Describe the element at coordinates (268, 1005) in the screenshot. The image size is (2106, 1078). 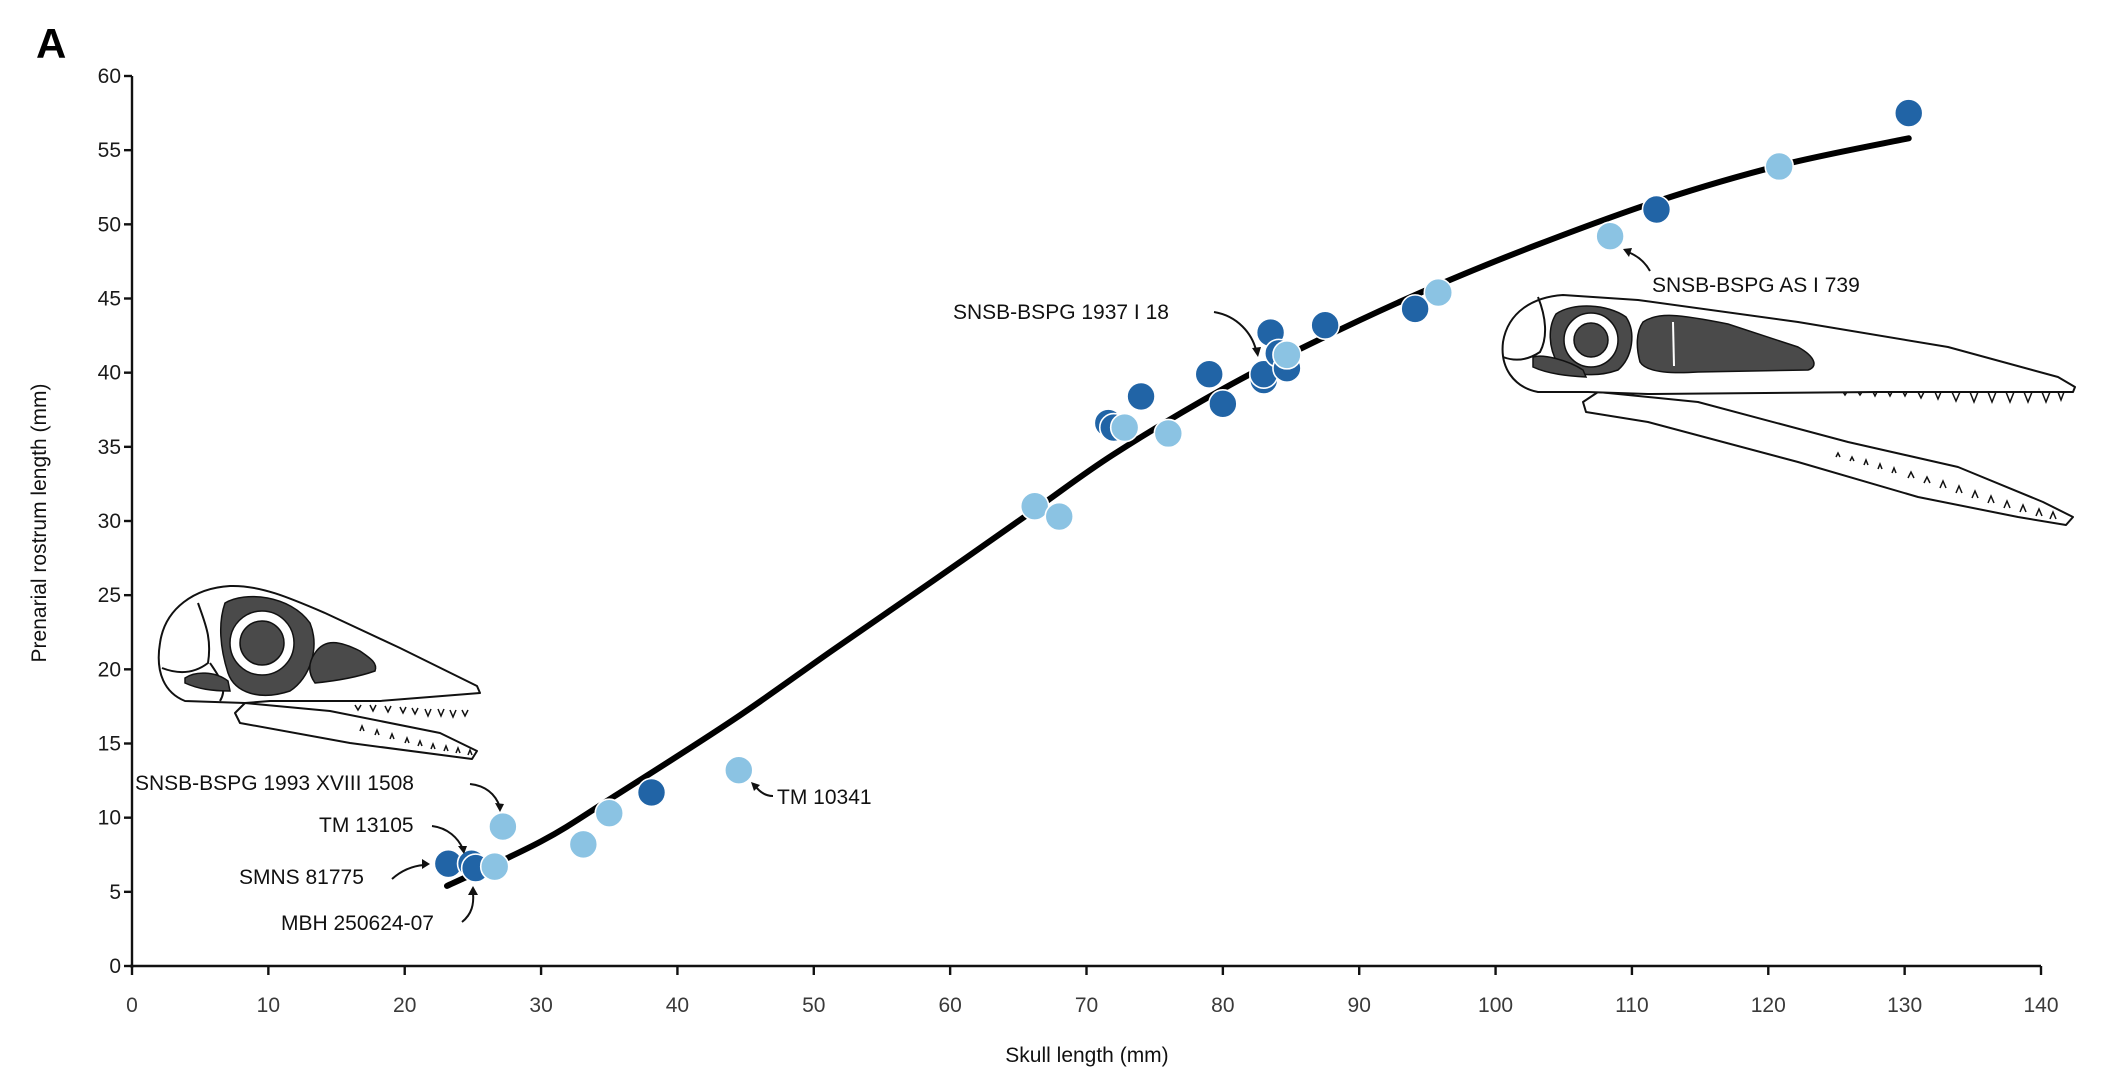
I see `x-tick-label: 10` at that location.